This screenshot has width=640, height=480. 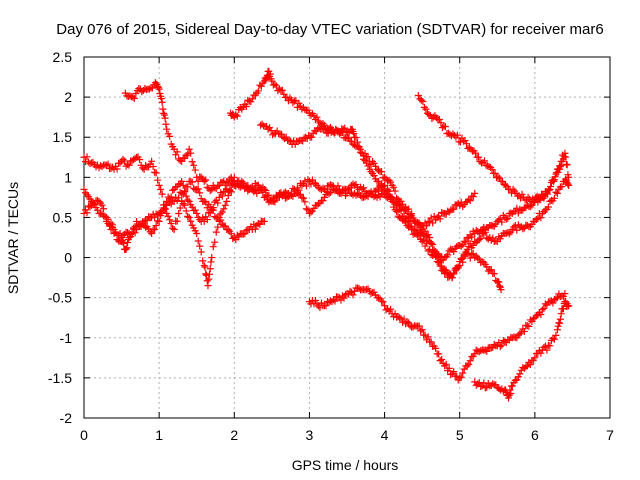 What do you see at coordinates (345, 465) in the screenshot?
I see `x-axis-label: GPS time / hours` at bounding box center [345, 465].